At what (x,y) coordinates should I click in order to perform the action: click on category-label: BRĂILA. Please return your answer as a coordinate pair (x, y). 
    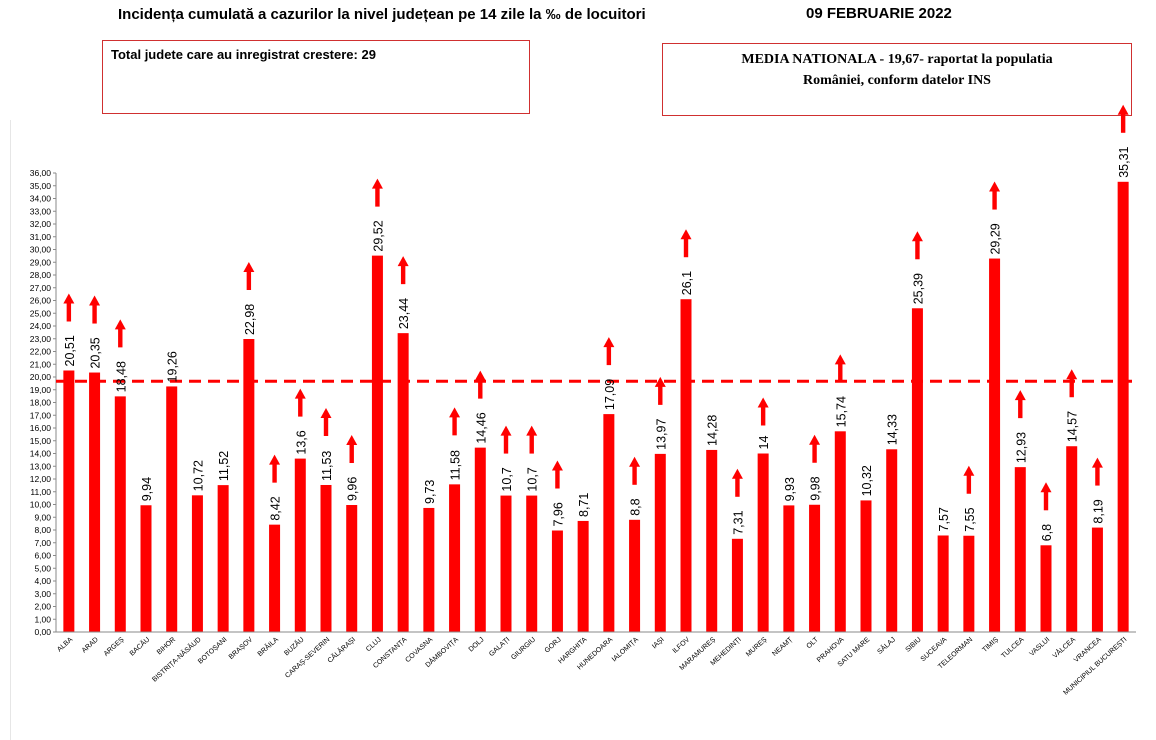
    Looking at the image, I should click on (267, 647).